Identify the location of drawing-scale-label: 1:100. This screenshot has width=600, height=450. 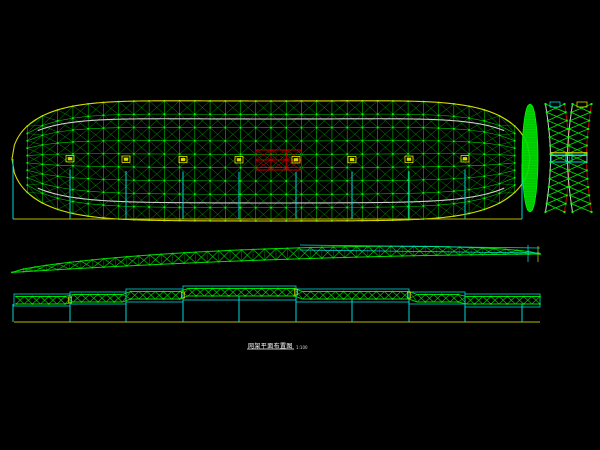
(302, 347).